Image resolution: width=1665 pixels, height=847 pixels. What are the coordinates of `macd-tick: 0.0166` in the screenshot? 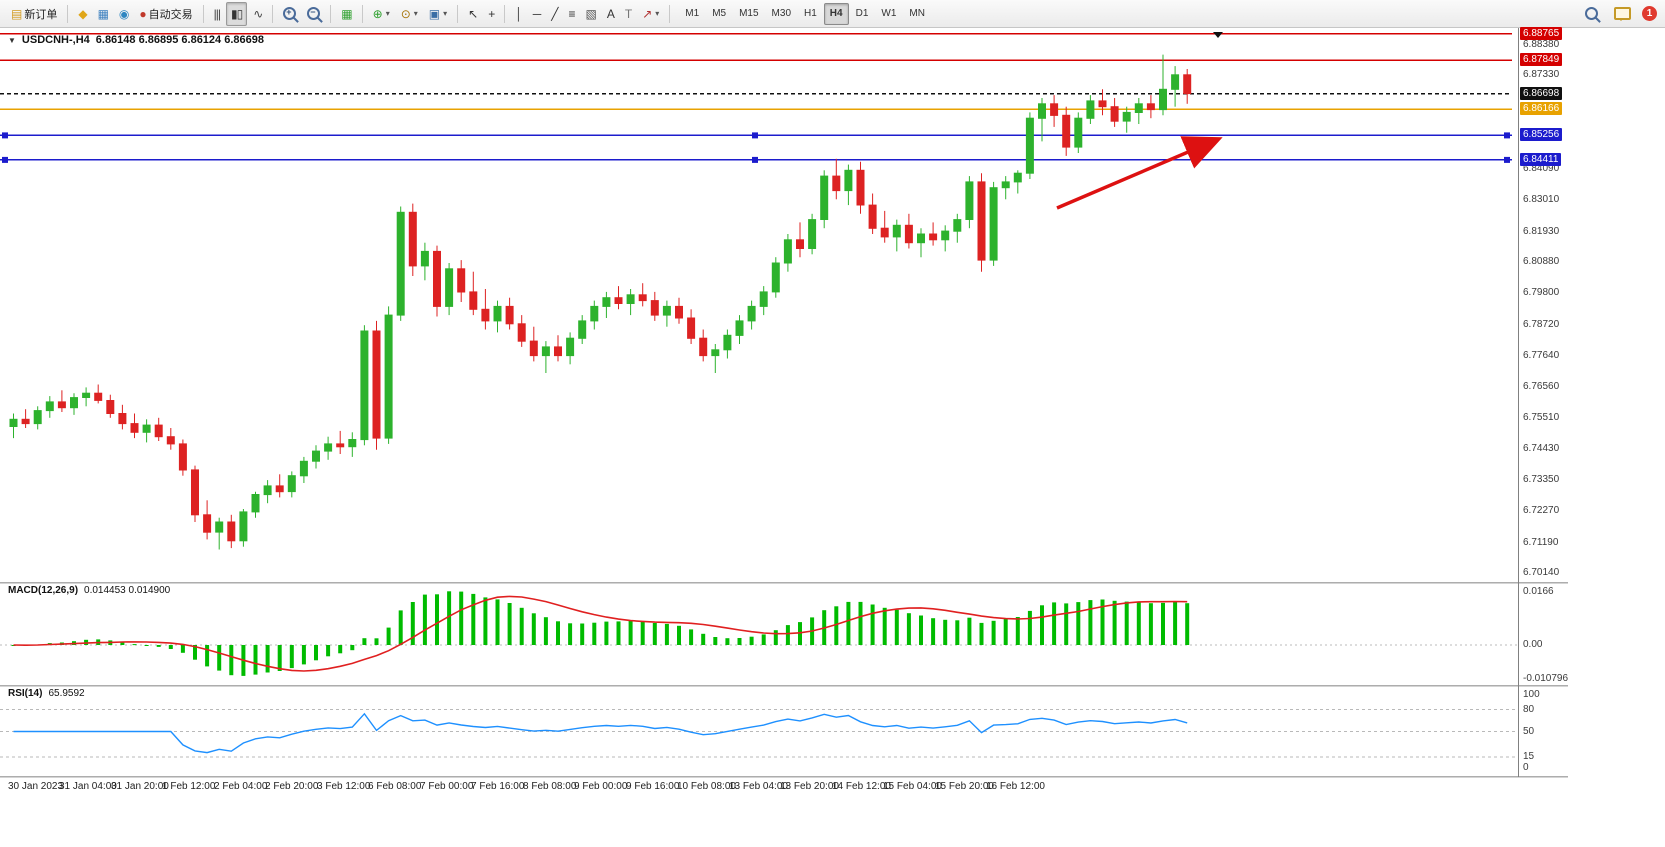 It's located at (1538, 591).